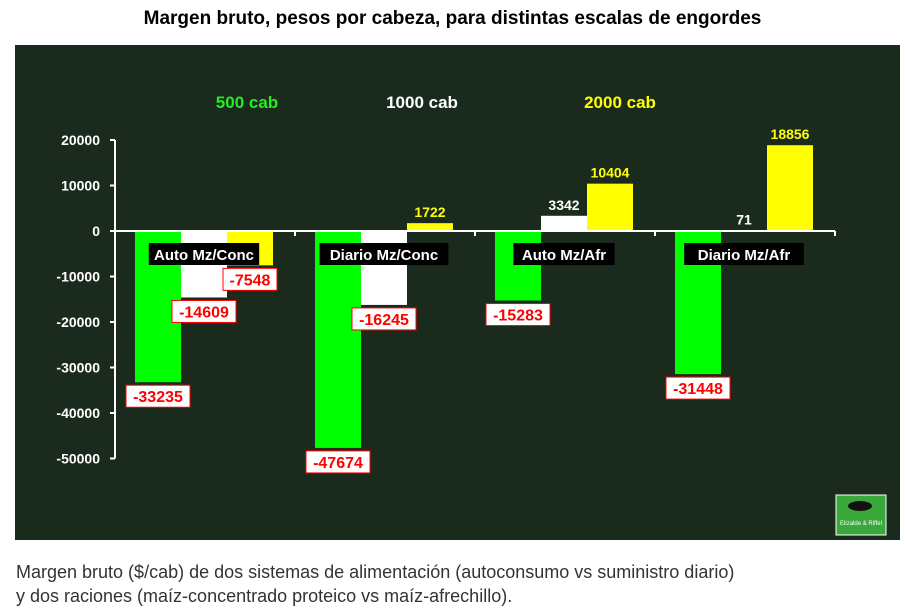 Image resolution: width=905 pixels, height=613 pixels. I want to click on logo-bull-icon, so click(860, 506).